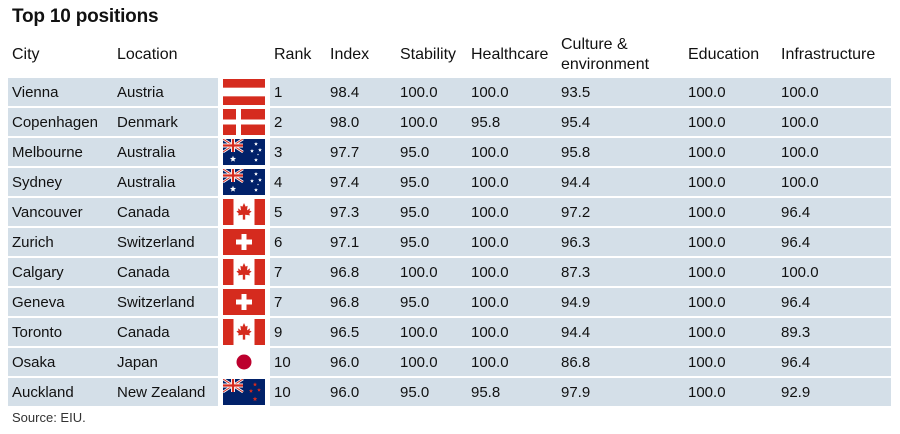 Image resolution: width=900 pixels, height=434 pixels. What do you see at coordinates (428, 54) in the screenshot?
I see `header-stability: Stability` at bounding box center [428, 54].